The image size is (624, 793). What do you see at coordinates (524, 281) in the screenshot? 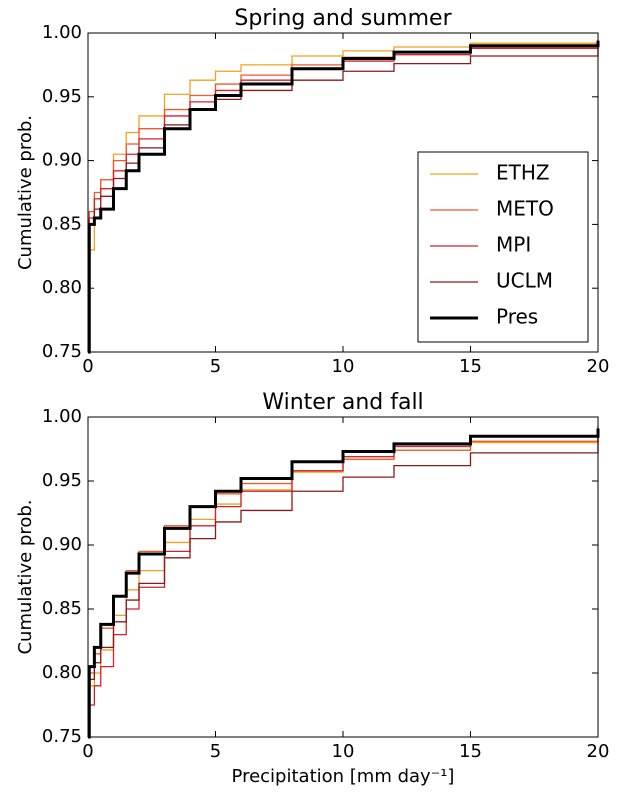
I see `legend-label: UCLM` at bounding box center [524, 281].